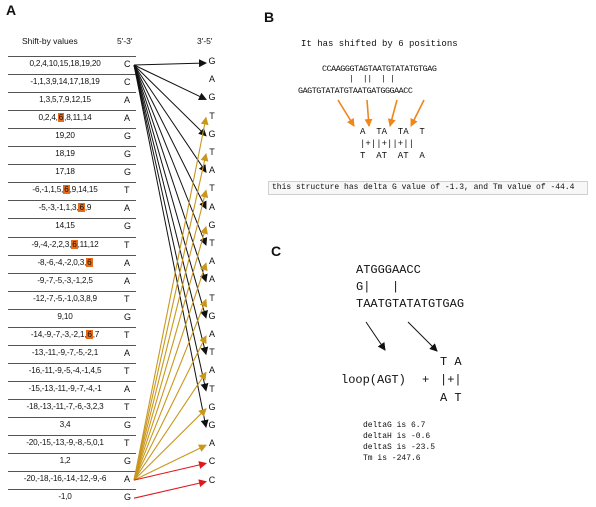 This screenshot has height=507, width=596. Describe the element at coordinates (426, 380) in the screenshot. I see `plus-sign: +` at that location.